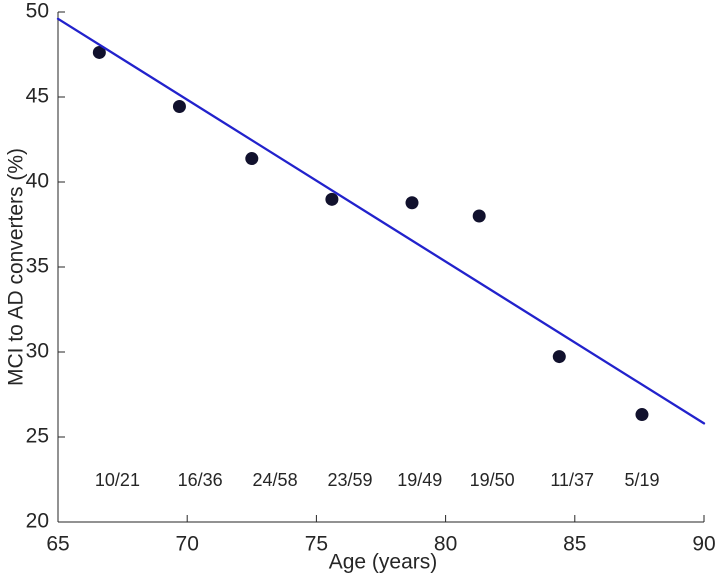 The width and height of the screenshot is (722, 578). What do you see at coordinates (574, 543) in the screenshot?
I see `x-tick-label: 85` at bounding box center [574, 543].